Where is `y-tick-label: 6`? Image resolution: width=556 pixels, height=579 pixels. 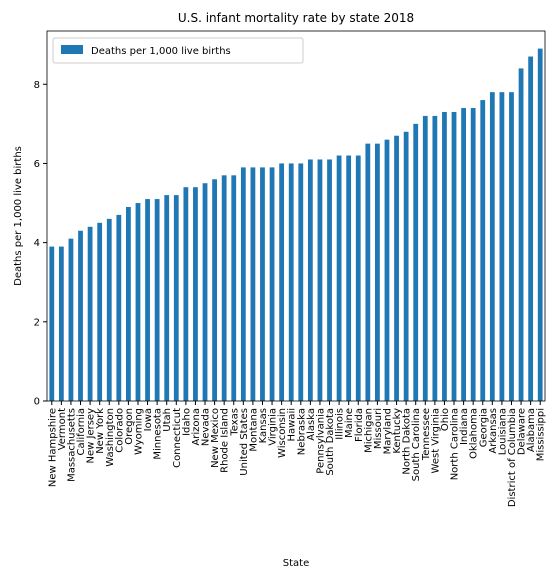 y-tick-label: 6 is located at coordinates (37, 164).